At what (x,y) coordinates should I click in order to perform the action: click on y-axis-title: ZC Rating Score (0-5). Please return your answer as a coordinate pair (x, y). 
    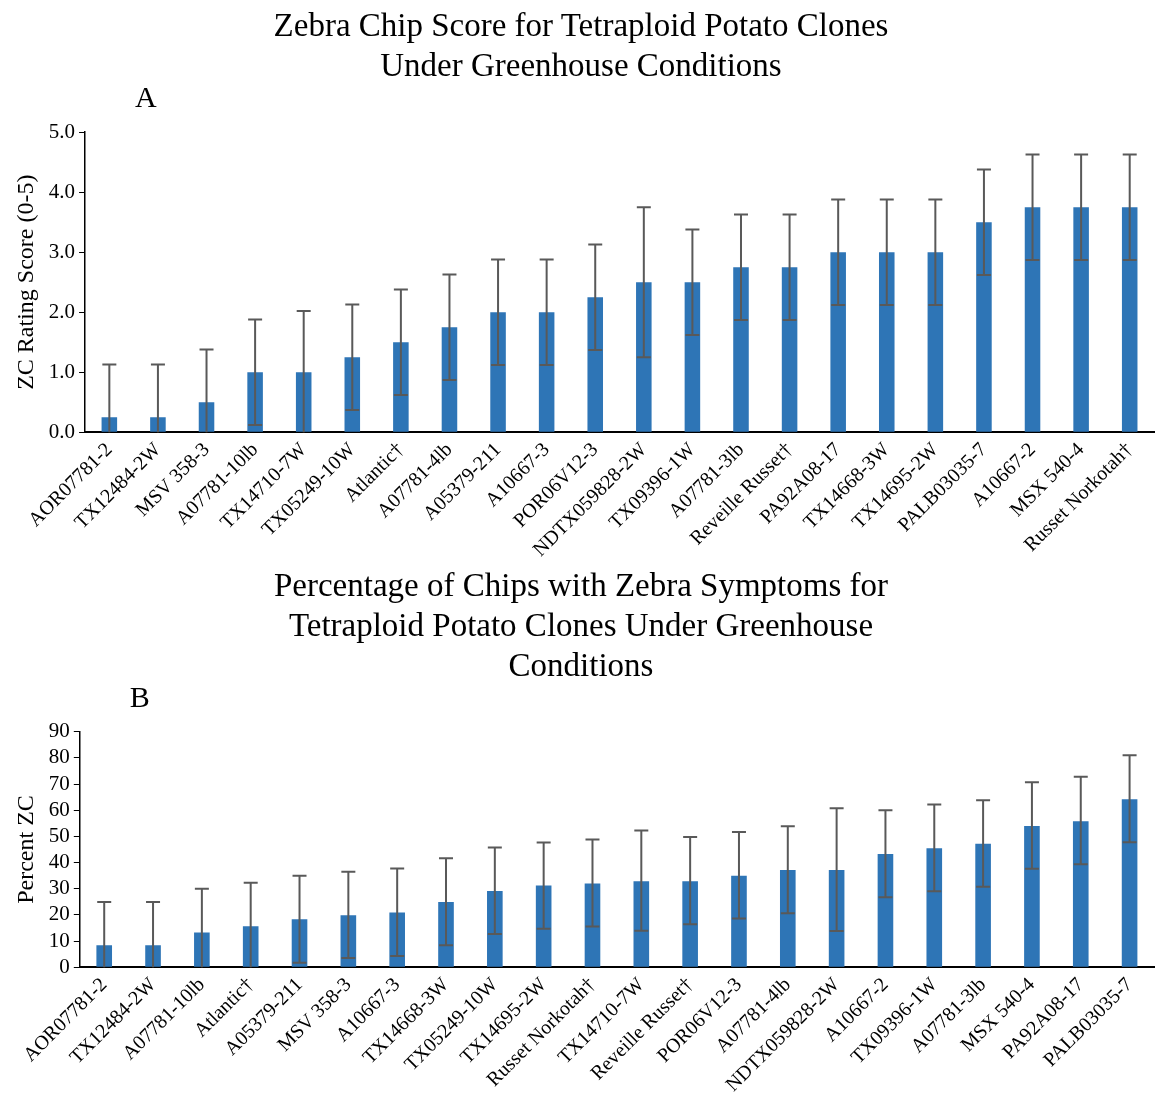
    Looking at the image, I should click on (24, 282).